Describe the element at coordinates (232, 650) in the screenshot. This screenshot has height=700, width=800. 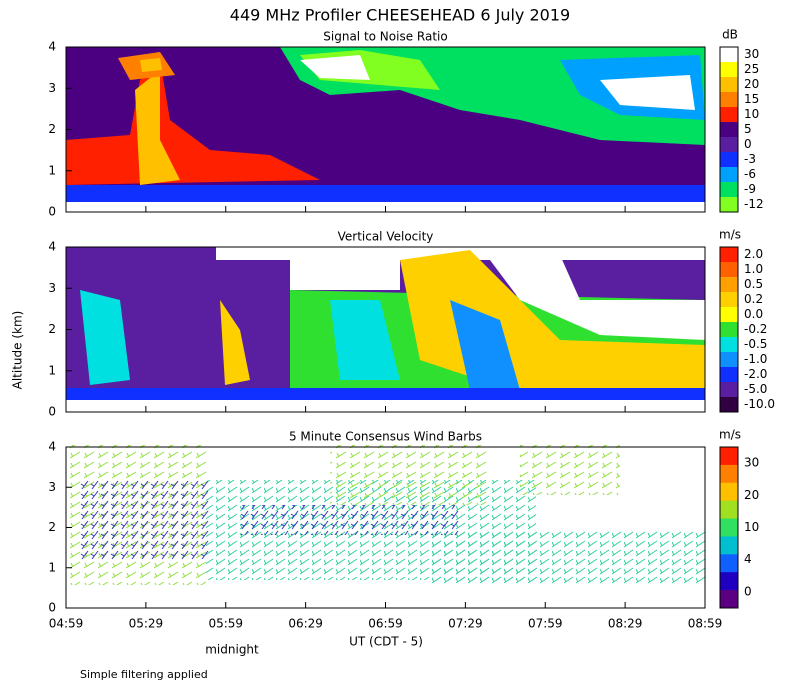
I see `x-annotation: midnight` at that location.